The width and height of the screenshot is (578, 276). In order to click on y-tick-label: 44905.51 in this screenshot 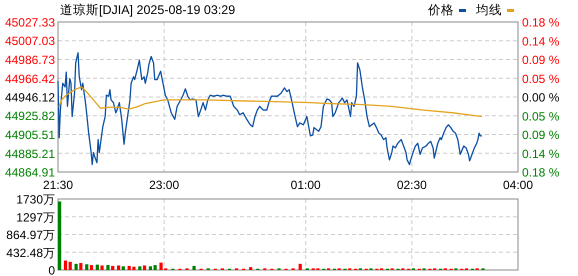, I will do `click(30, 135)`.